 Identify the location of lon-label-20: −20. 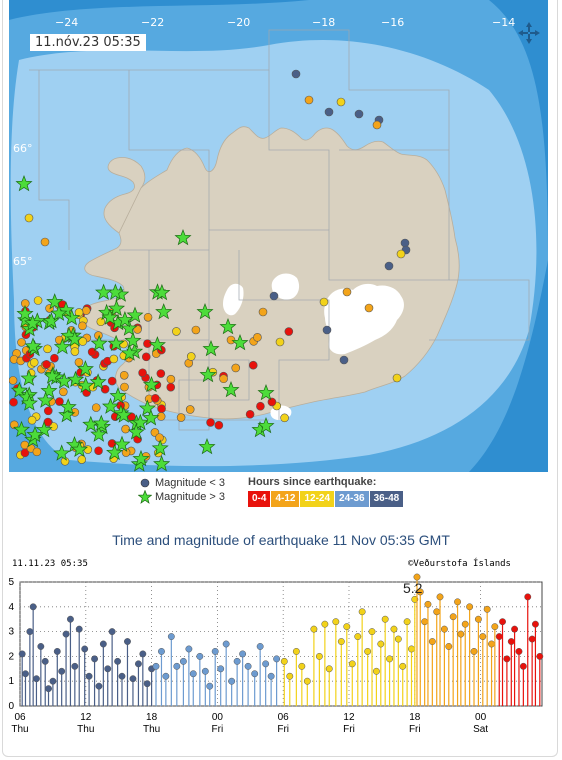
(238, 22).